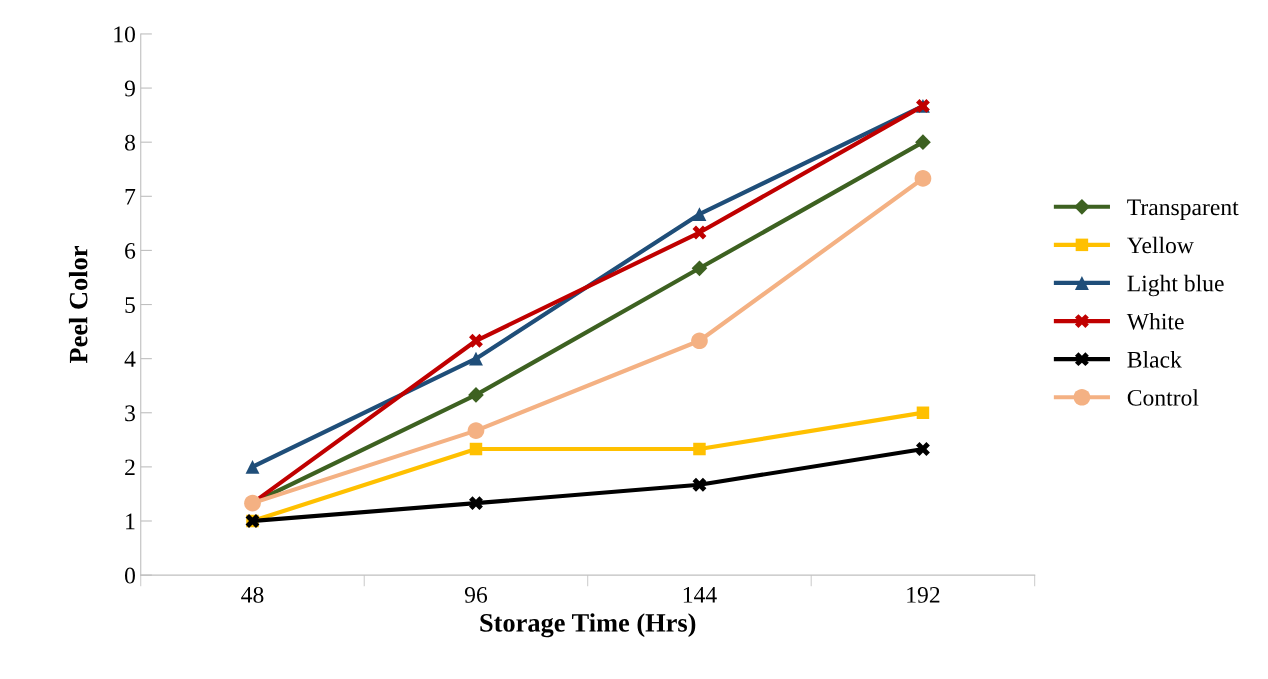 This screenshot has width=1268, height=679. I want to click on y-tick-label: 9, so click(129, 88).